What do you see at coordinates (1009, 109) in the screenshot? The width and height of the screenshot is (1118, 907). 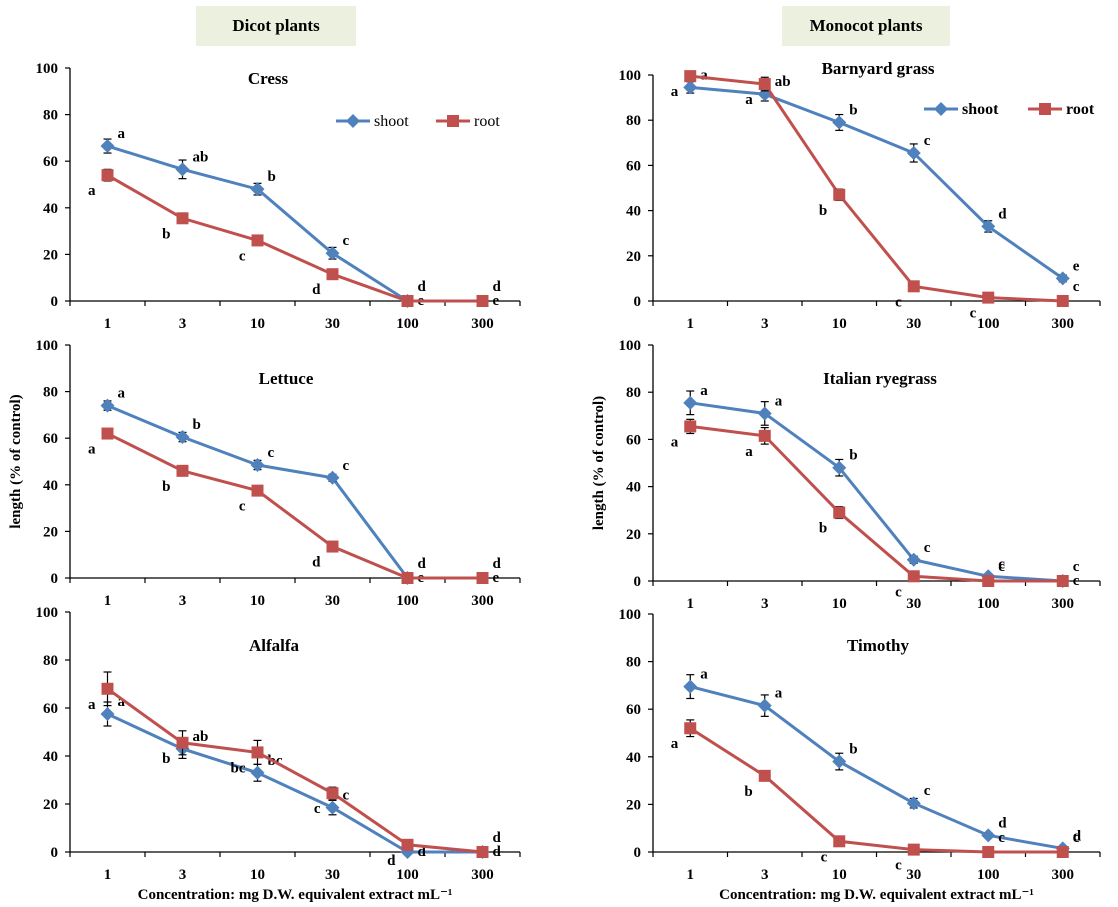 I see `legend: shoot root` at bounding box center [1009, 109].